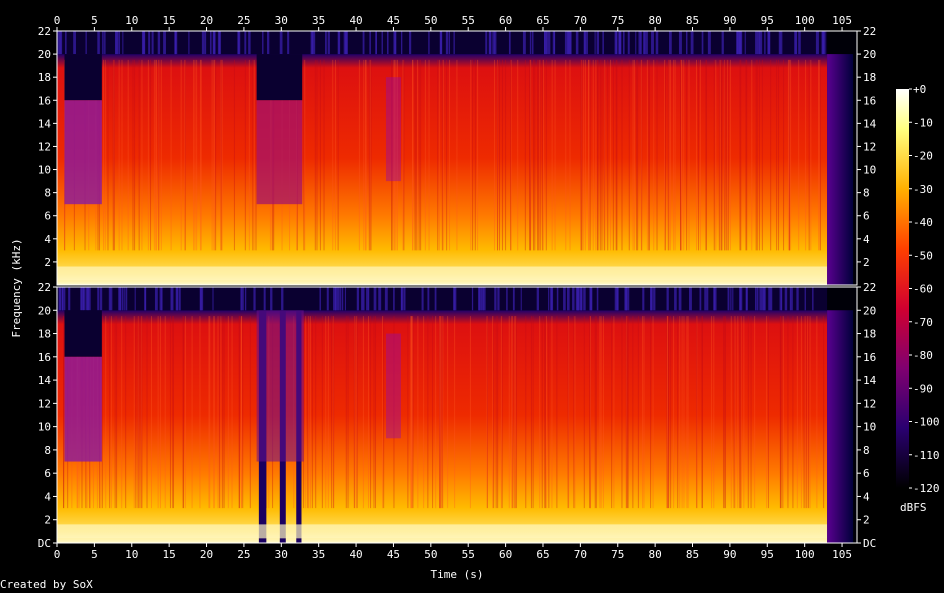  What do you see at coordinates (457, 574) in the screenshot?
I see `x-axis-label: Time (s)` at bounding box center [457, 574].